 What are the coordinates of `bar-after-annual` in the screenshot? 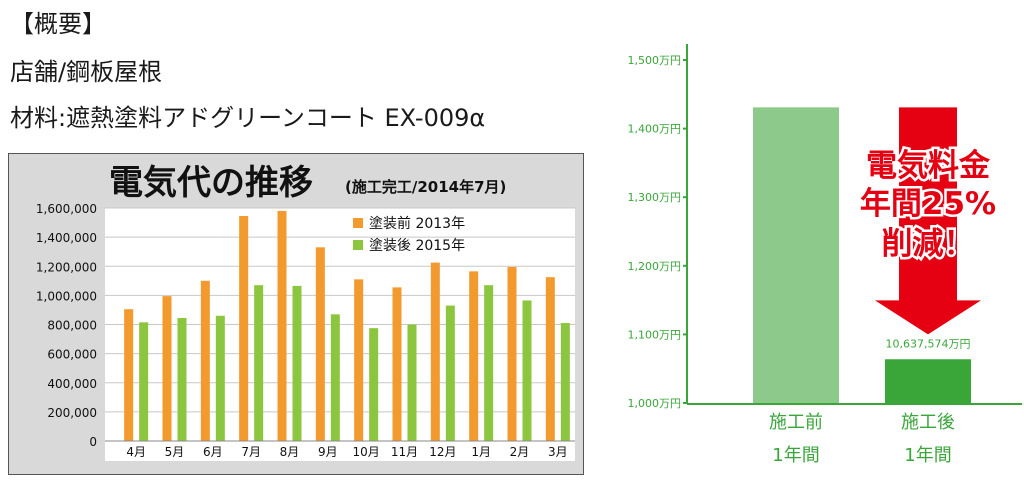 It's located at (928, 381).